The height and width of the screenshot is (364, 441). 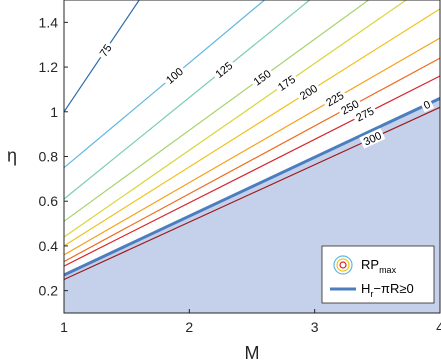 I want to click on contour-label-175: 175, so click(x=286, y=83).